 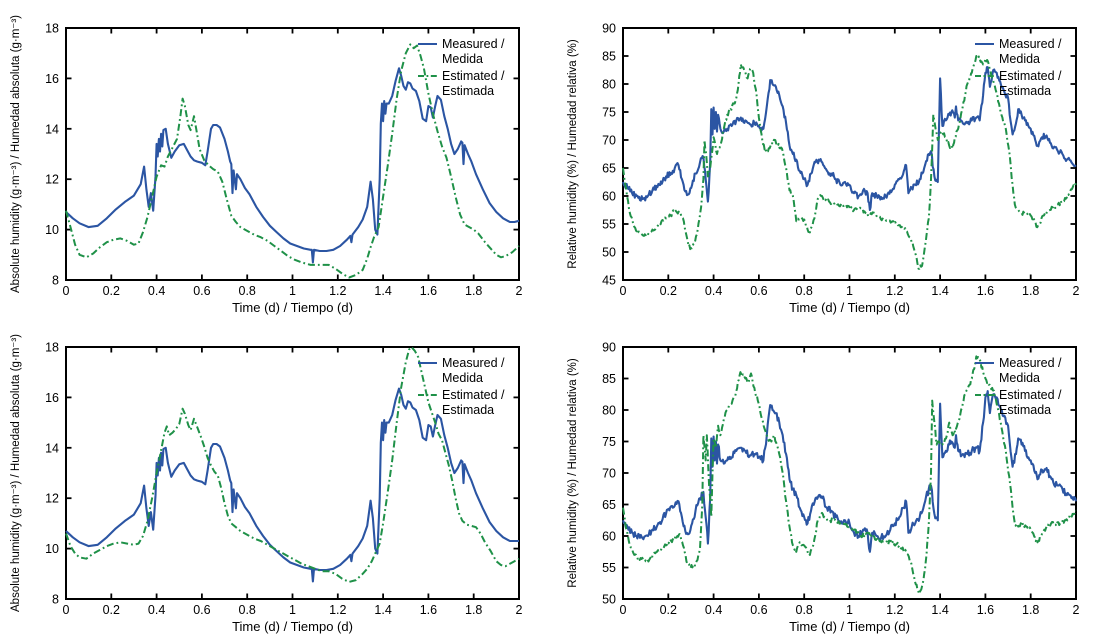 I want to click on series-line-estimated, so click(x=849, y=162).